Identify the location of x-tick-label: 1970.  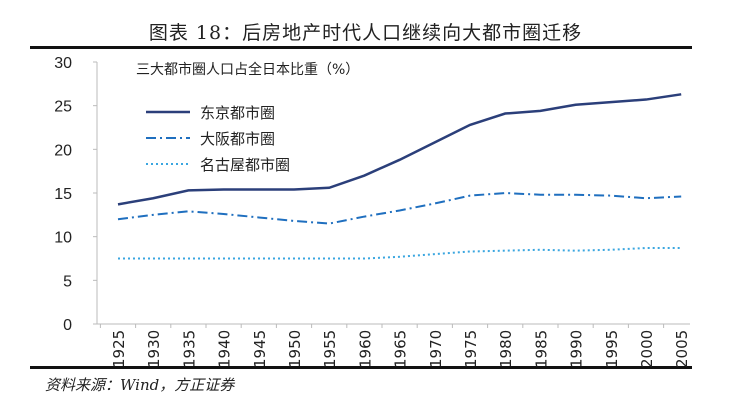
(436, 349).